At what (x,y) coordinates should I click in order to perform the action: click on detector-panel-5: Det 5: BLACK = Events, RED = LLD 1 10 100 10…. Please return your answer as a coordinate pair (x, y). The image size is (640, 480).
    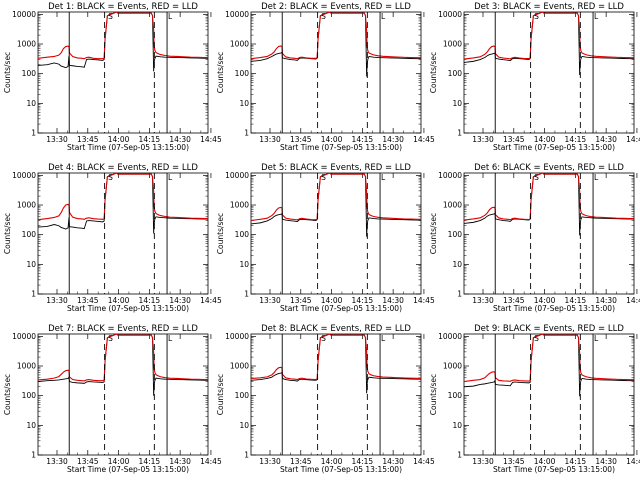
    Looking at the image, I should click on (325, 238).